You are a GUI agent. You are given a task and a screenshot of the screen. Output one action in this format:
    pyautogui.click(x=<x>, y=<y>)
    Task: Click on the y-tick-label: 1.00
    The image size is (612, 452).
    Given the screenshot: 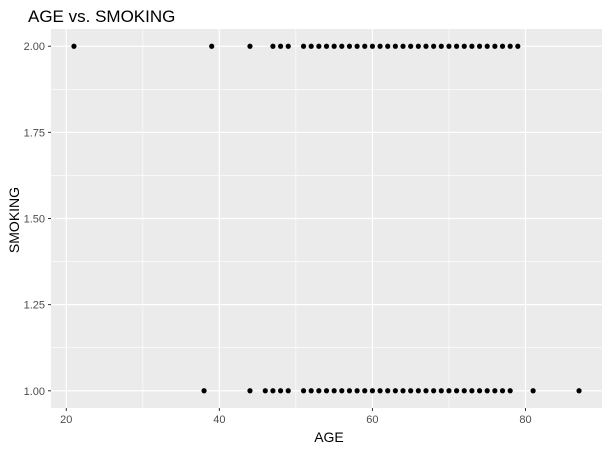 What is the action you would take?
    pyautogui.click(x=34, y=392)
    